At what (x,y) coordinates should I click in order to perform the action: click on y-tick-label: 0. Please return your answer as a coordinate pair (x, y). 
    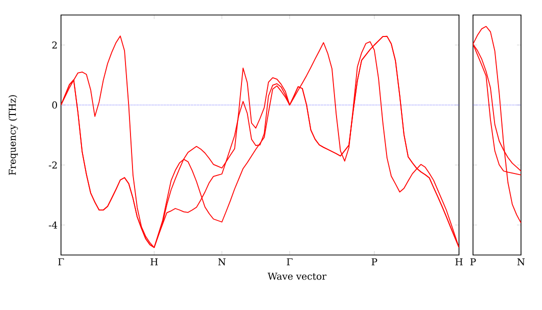
    Looking at the image, I should click on (55, 105).